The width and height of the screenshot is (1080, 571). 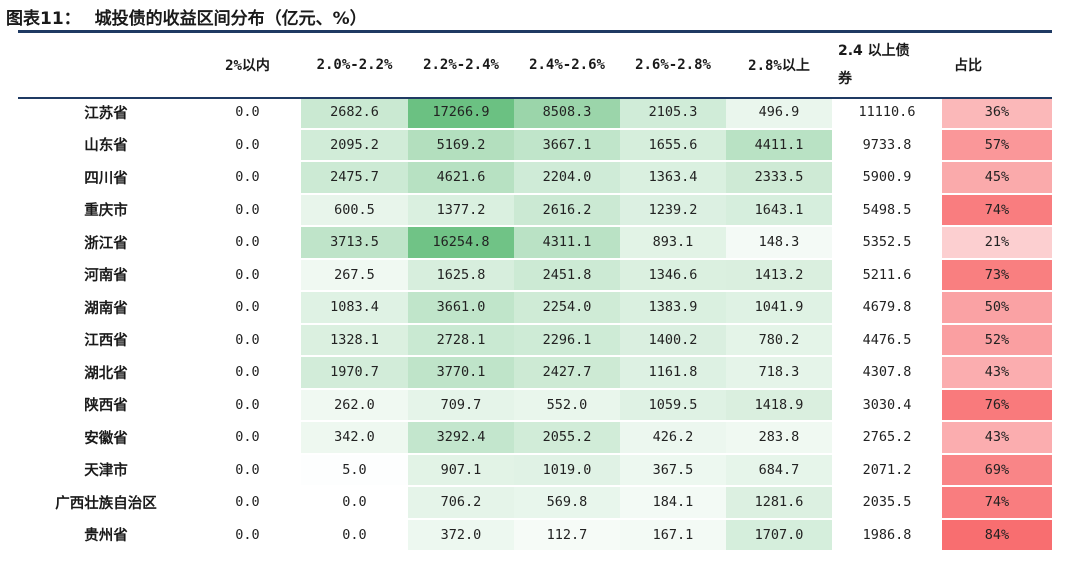 I want to click on bucket-cell: 1970.7, so click(x=354, y=373).